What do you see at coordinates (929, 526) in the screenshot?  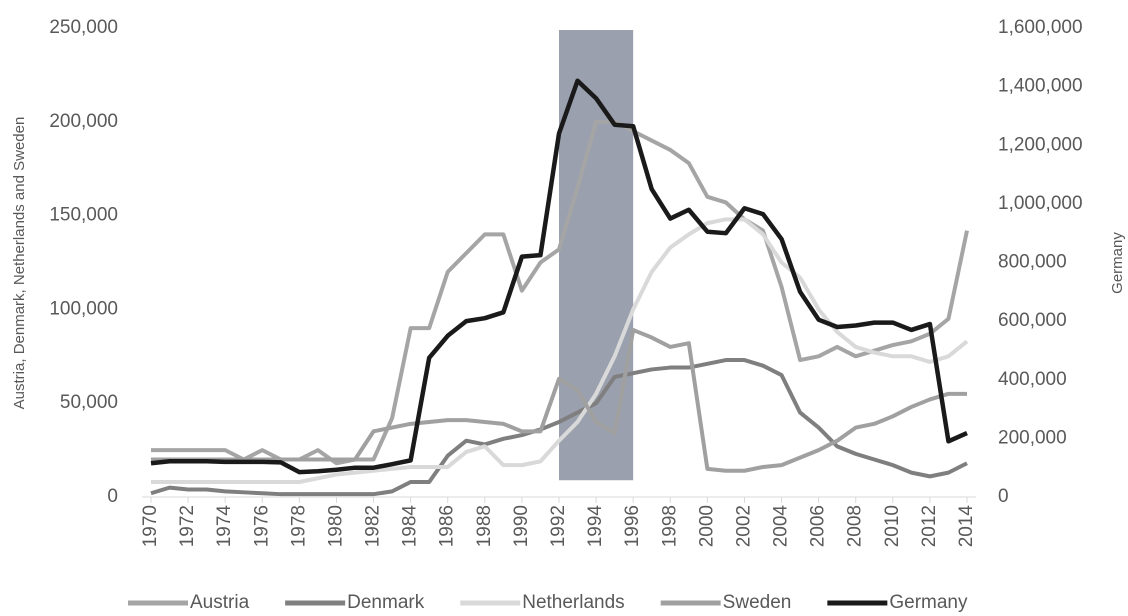 I see `x-tick-label: 2012` at bounding box center [929, 526].